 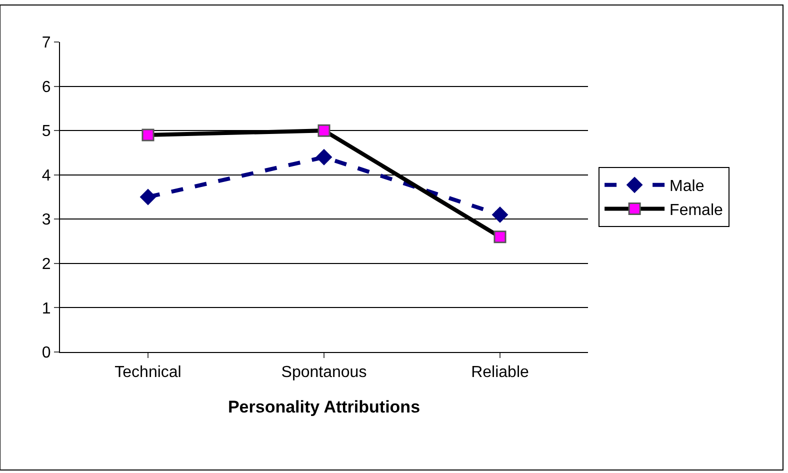 I want to click on y-tick-label: 6, so click(x=46, y=87).